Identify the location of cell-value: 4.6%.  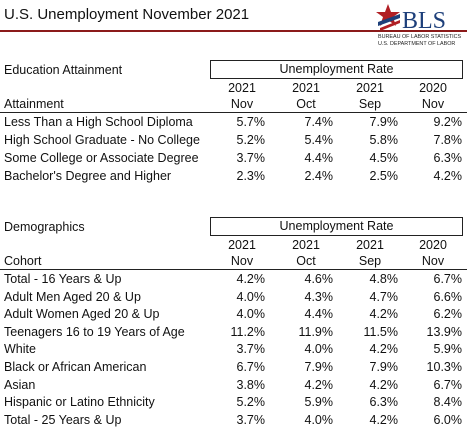
(319, 279).